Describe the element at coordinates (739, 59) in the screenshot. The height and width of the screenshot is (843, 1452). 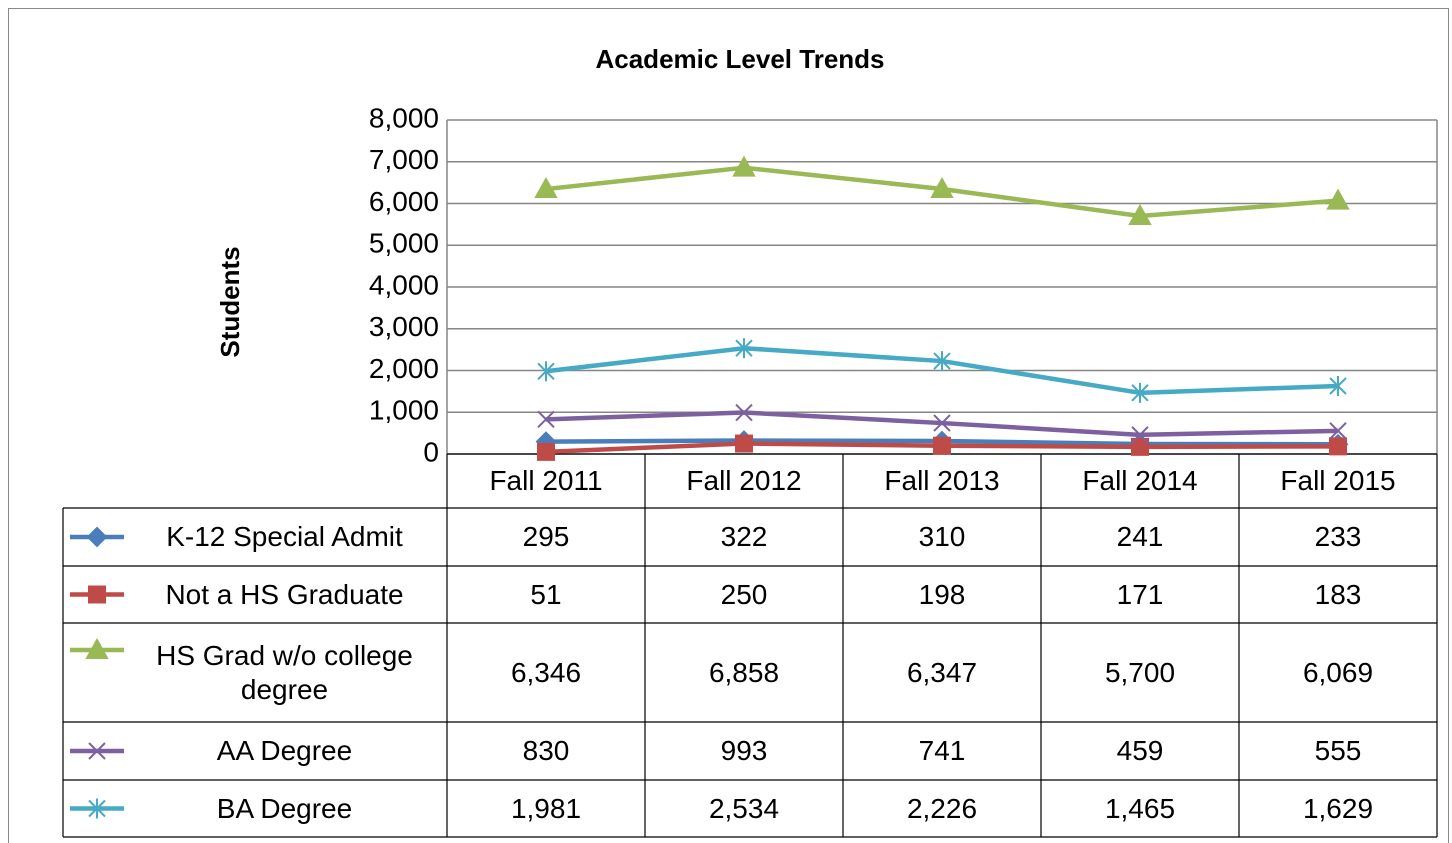
I see `chart-title: Academic Level Trends` at that location.